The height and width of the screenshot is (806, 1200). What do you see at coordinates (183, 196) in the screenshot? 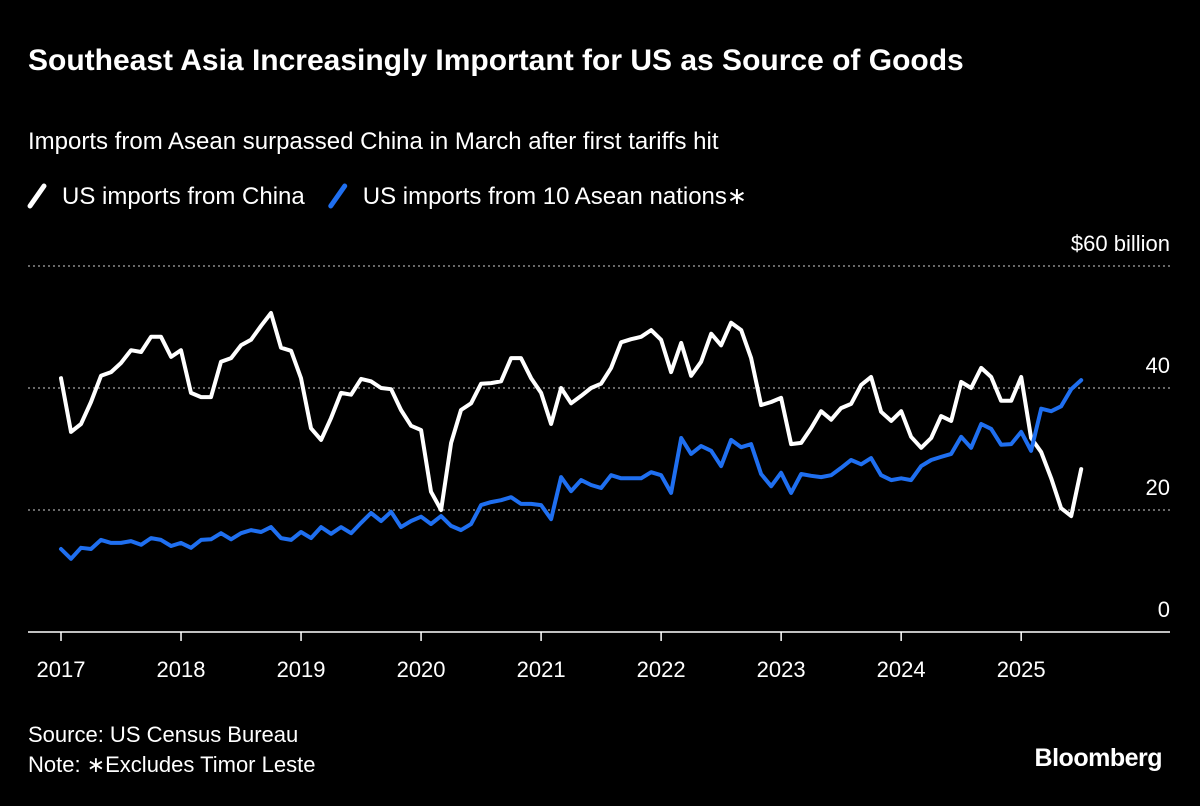
I see `legend-label: US imports from China` at bounding box center [183, 196].